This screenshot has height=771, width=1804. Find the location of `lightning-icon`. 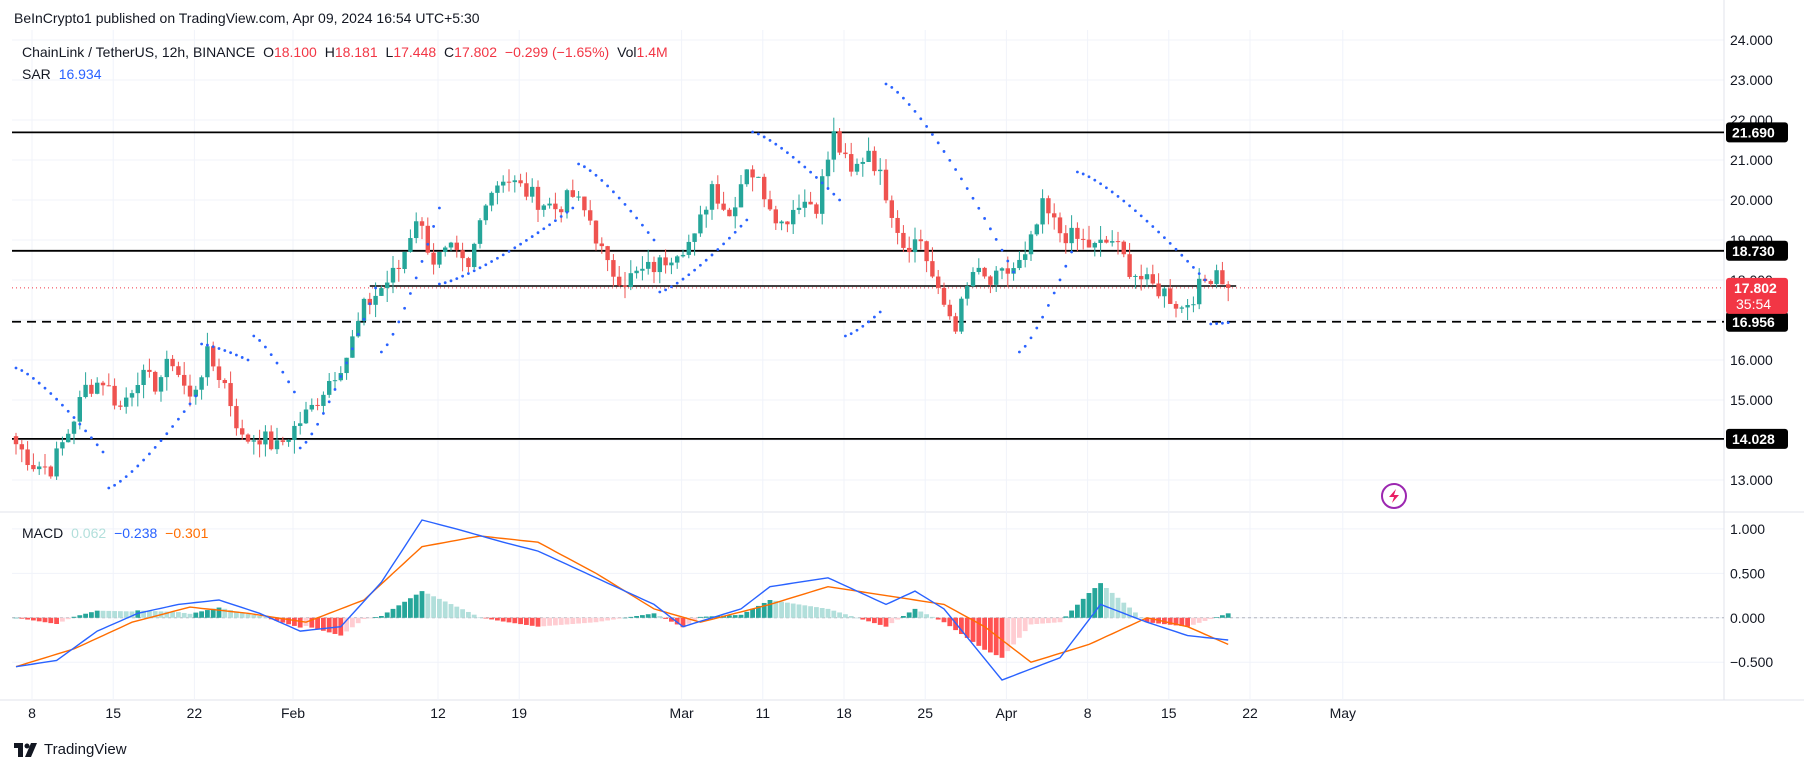

lightning-icon is located at coordinates (1394, 496).